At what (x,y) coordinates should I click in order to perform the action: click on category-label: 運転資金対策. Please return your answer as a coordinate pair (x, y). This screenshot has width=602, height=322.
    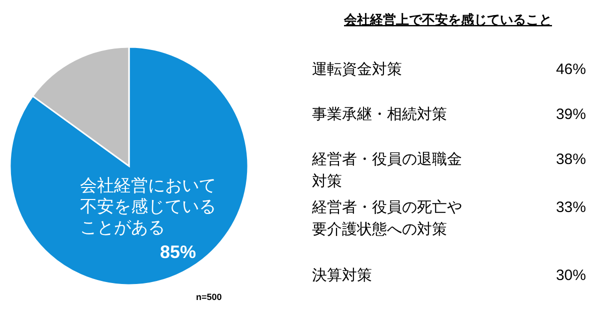
    Looking at the image, I should click on (357, 69).